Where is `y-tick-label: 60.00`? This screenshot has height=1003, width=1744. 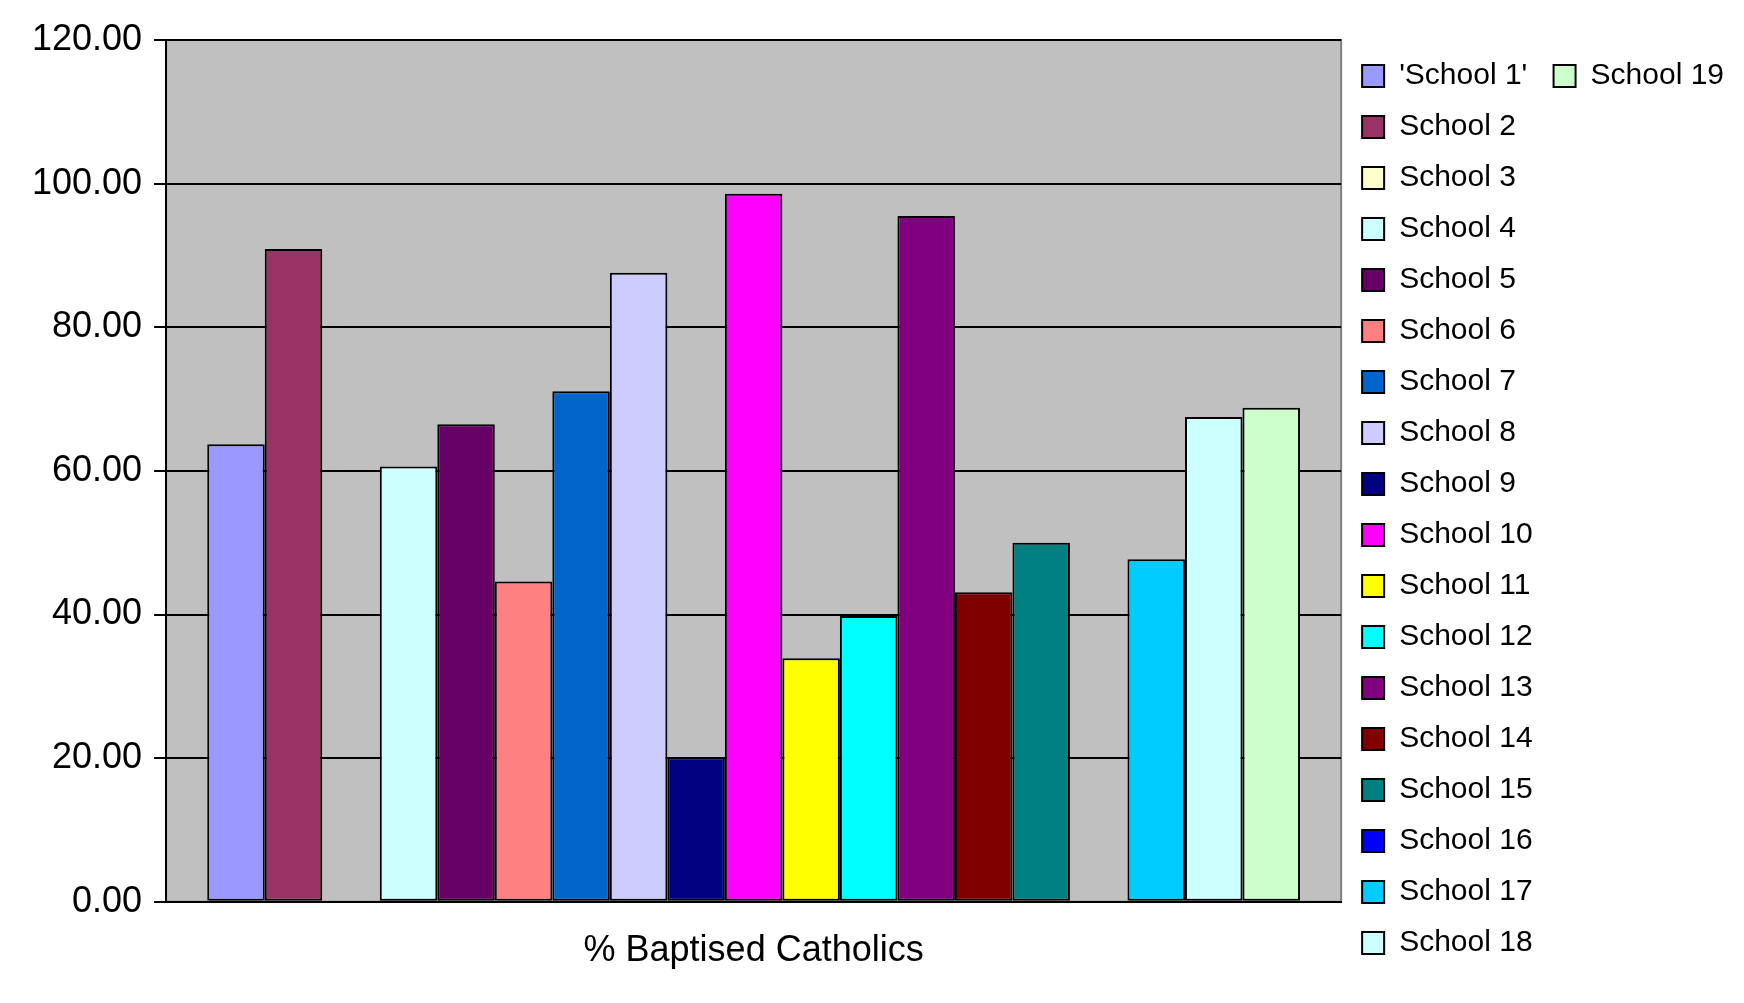
y-tick-label: 60.00 is located at coordinates (97, 468).